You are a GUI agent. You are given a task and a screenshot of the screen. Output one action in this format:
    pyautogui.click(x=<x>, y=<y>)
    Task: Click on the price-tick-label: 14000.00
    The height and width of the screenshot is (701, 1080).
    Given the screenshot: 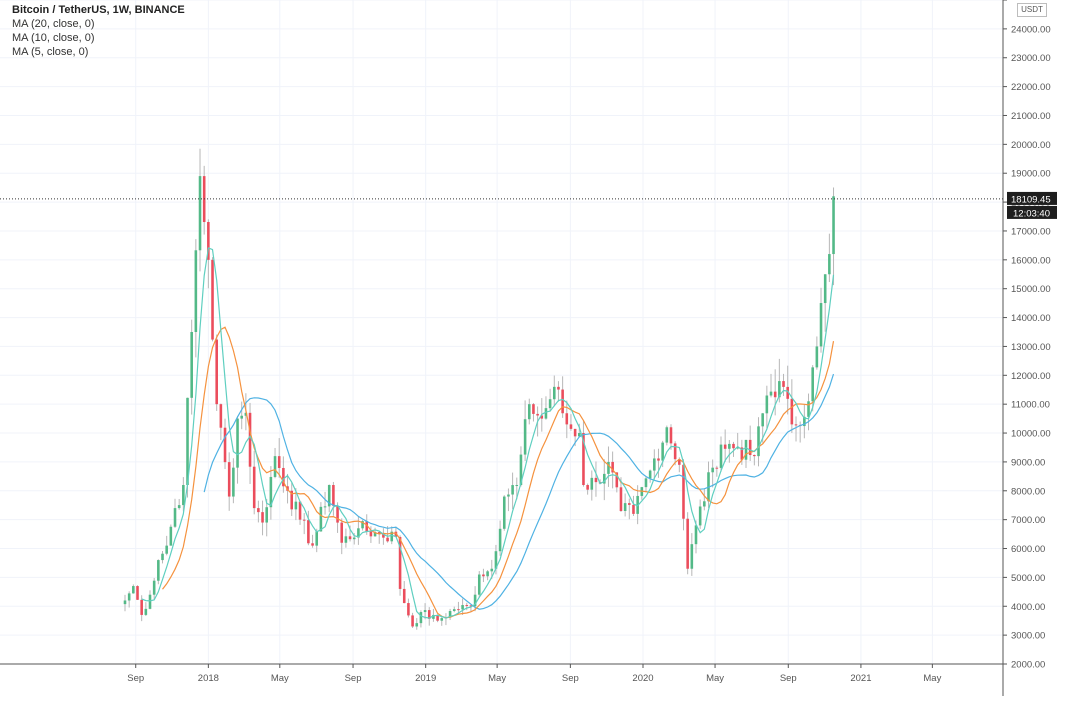 What is the action you would take?
    pyautogui.click(x=1031, y=318)
    